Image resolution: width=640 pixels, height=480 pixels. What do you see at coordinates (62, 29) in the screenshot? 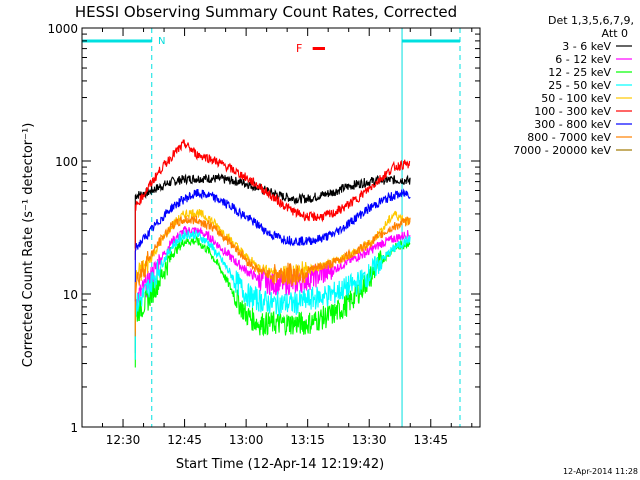
I see `y-tick-label-3: 1000` at bounding box center [62, 29].